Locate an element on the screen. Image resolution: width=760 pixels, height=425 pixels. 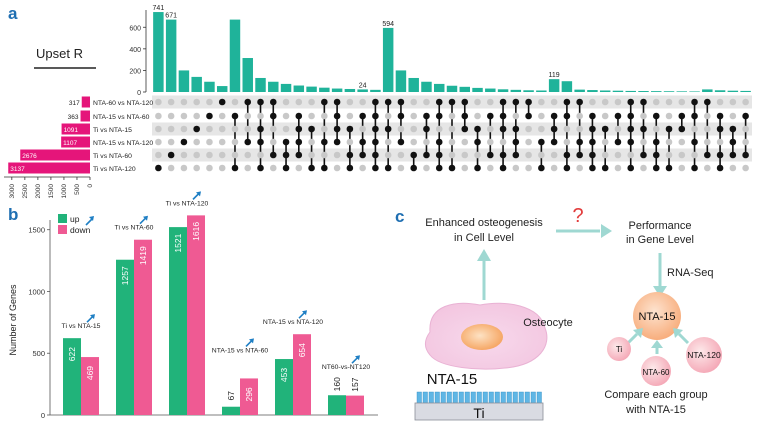
bar-value-label: 654 is located at coordinates (302, 350).